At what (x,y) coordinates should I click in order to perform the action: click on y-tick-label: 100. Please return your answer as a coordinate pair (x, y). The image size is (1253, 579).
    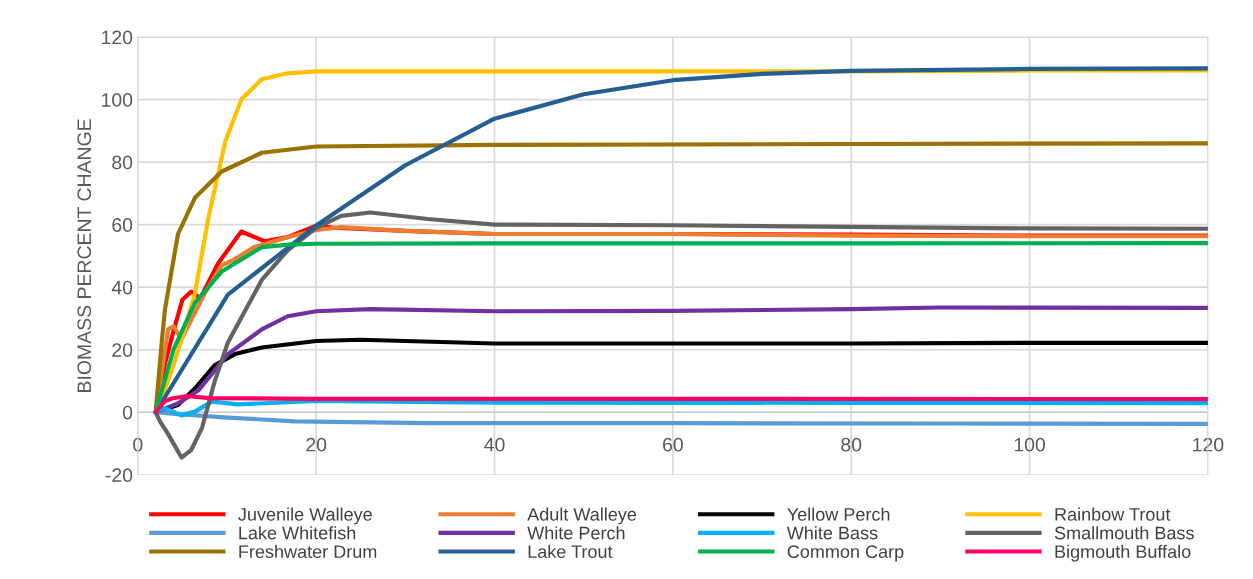
    Looking at the image, I should click on (117, 100).